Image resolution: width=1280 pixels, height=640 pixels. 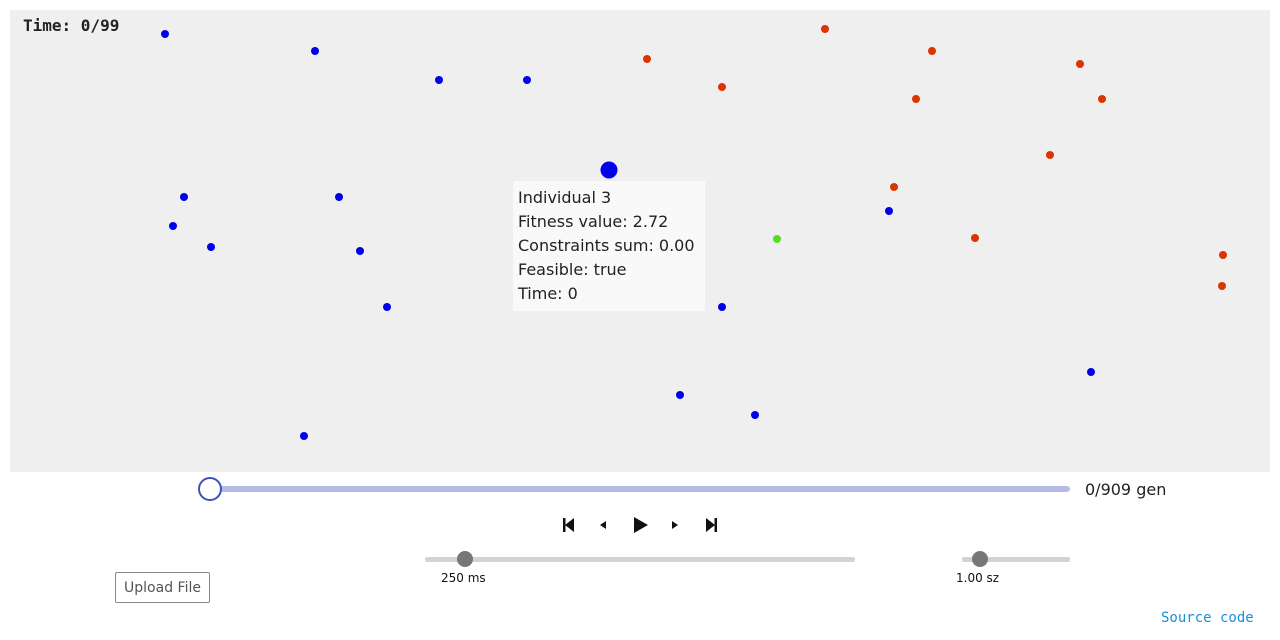 What do you see at coordinates (572, 269) in the screenshot?
I see `tooltip-feasible: Feasible: true` at bounding box center [572, 269].